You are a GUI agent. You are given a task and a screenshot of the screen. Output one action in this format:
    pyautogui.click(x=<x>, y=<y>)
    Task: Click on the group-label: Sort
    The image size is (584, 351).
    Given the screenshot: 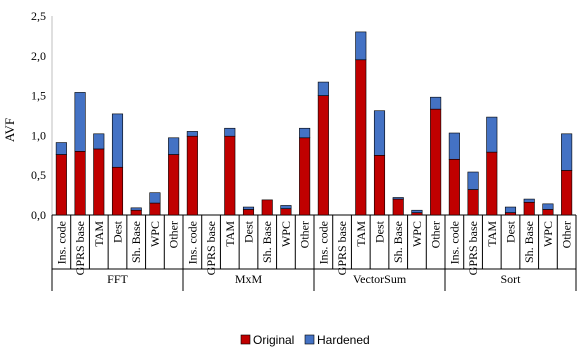 What is the action you would take?
    pyautogui.click(x=510, y=279)
    